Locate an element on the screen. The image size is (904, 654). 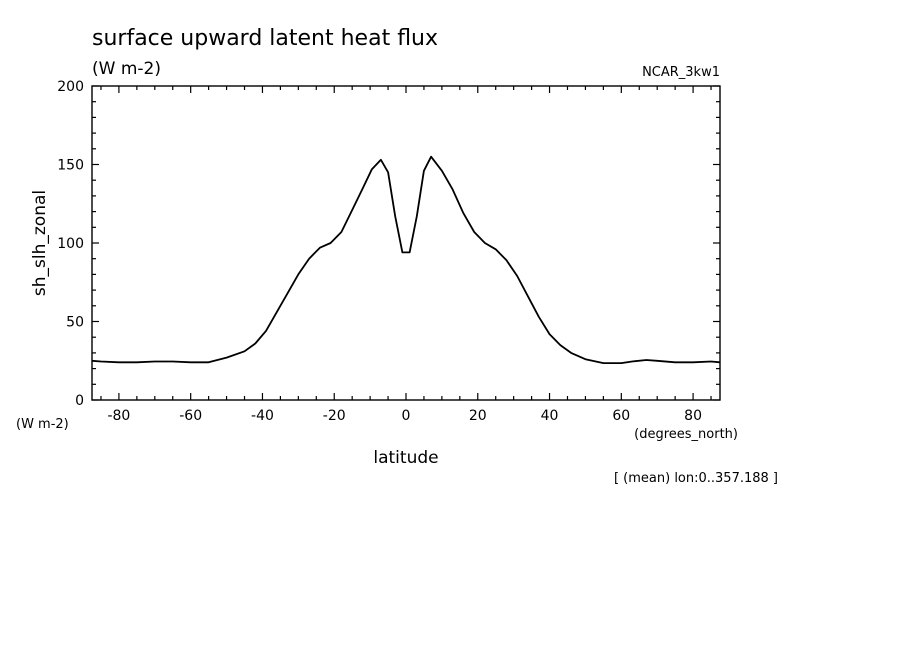
x-tick-label: 60 is located at coordinates (621, 416).